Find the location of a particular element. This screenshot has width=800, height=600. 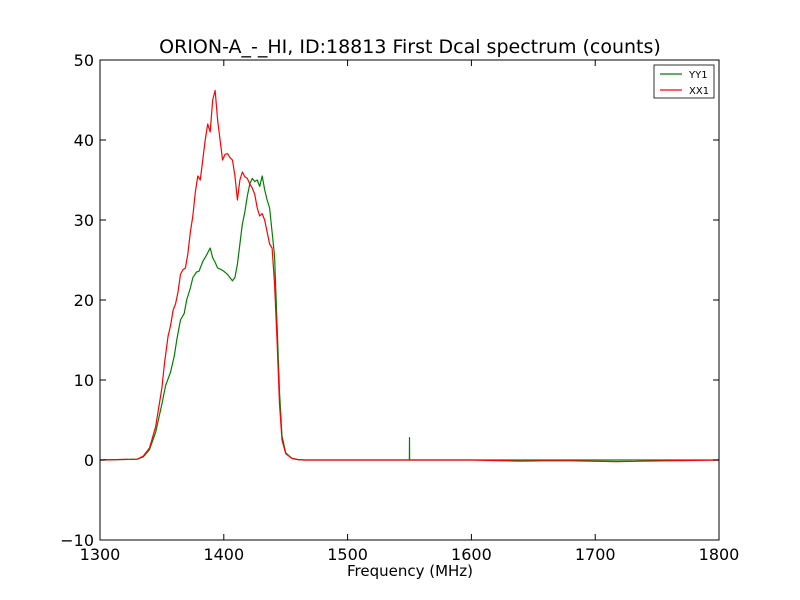

x-tick-label: 1800 is located at coordinates (719, 554).